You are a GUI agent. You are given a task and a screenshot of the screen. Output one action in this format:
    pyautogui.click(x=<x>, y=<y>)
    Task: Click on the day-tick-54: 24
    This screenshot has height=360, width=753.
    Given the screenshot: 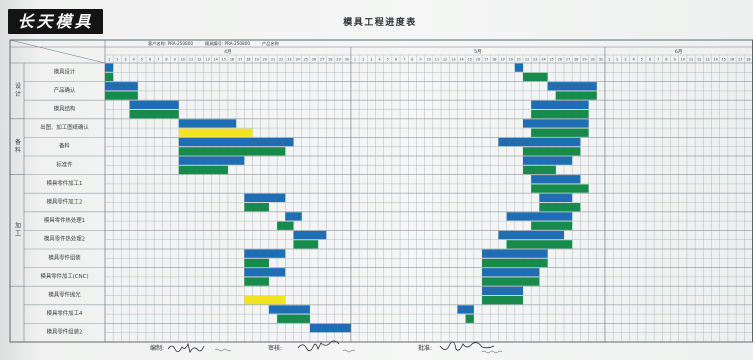 What is the action you would take?
    pyautogui.click(x=543, y=60)
    